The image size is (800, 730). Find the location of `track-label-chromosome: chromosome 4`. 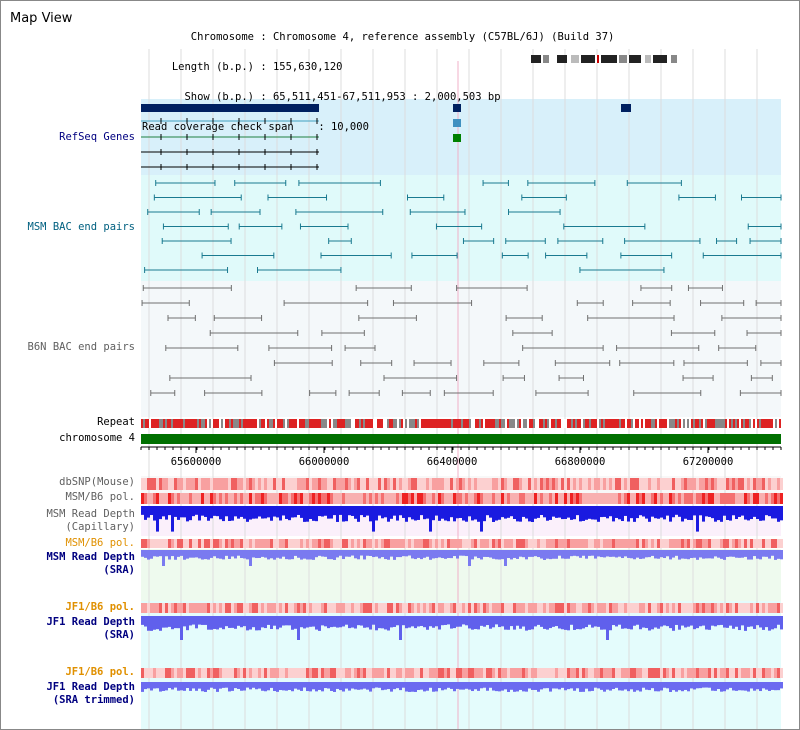

track-label-chromosome: chromosome 4 is located at coordinates (97, 438).